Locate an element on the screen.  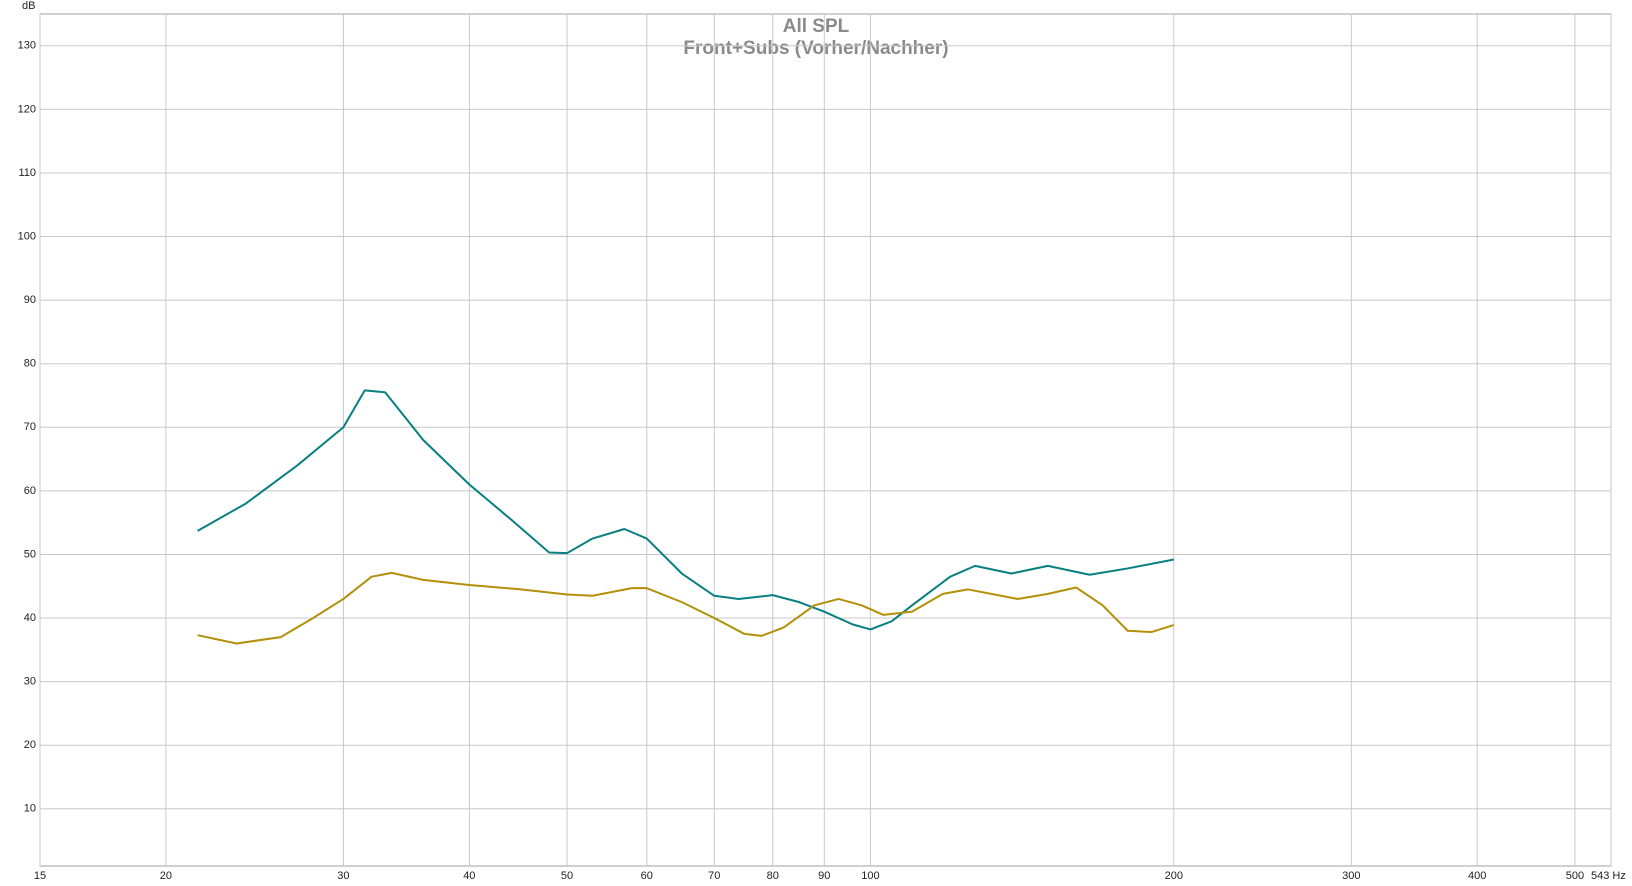
y-tick-label: 10 is located at coordinates (30, 809).